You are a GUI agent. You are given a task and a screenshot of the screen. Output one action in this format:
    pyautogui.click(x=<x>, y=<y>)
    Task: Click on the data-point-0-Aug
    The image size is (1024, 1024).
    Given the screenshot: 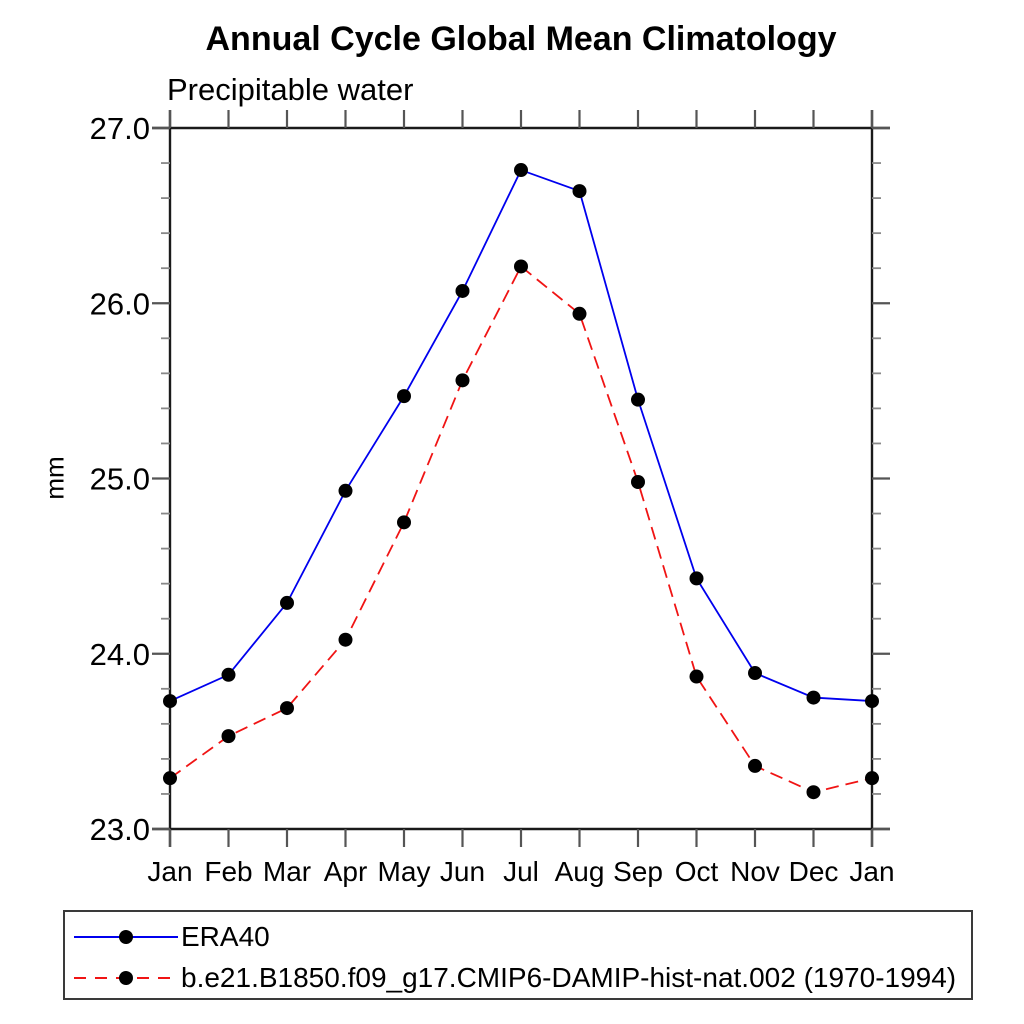 What is the action you would take?
    pyautogui.click(x=579, y=191)
    